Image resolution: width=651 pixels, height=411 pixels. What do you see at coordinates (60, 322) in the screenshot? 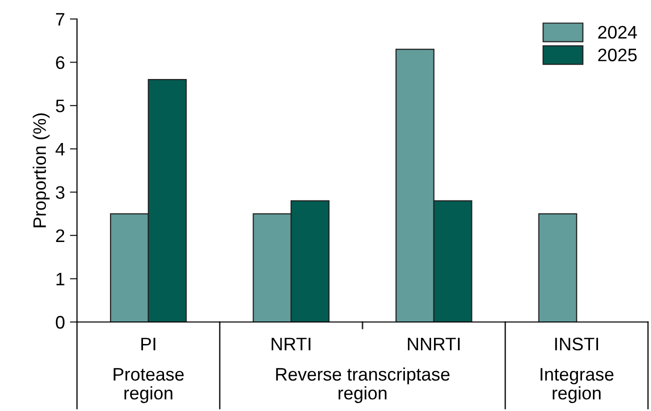
I see `y-tick-label: 0` at bounding box center [60, 322].